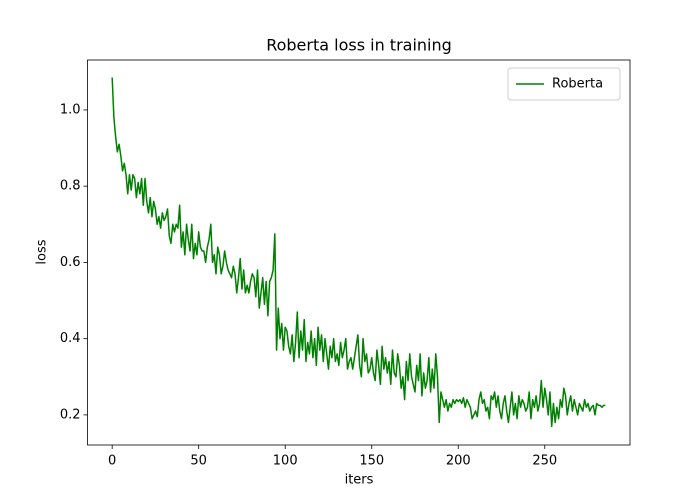 This screenshot has height=500, width=700. What do you see at coordinates (42, 251) in the screenshot?
I see `y-axis-label: loss` at bounding box center [42, 251].